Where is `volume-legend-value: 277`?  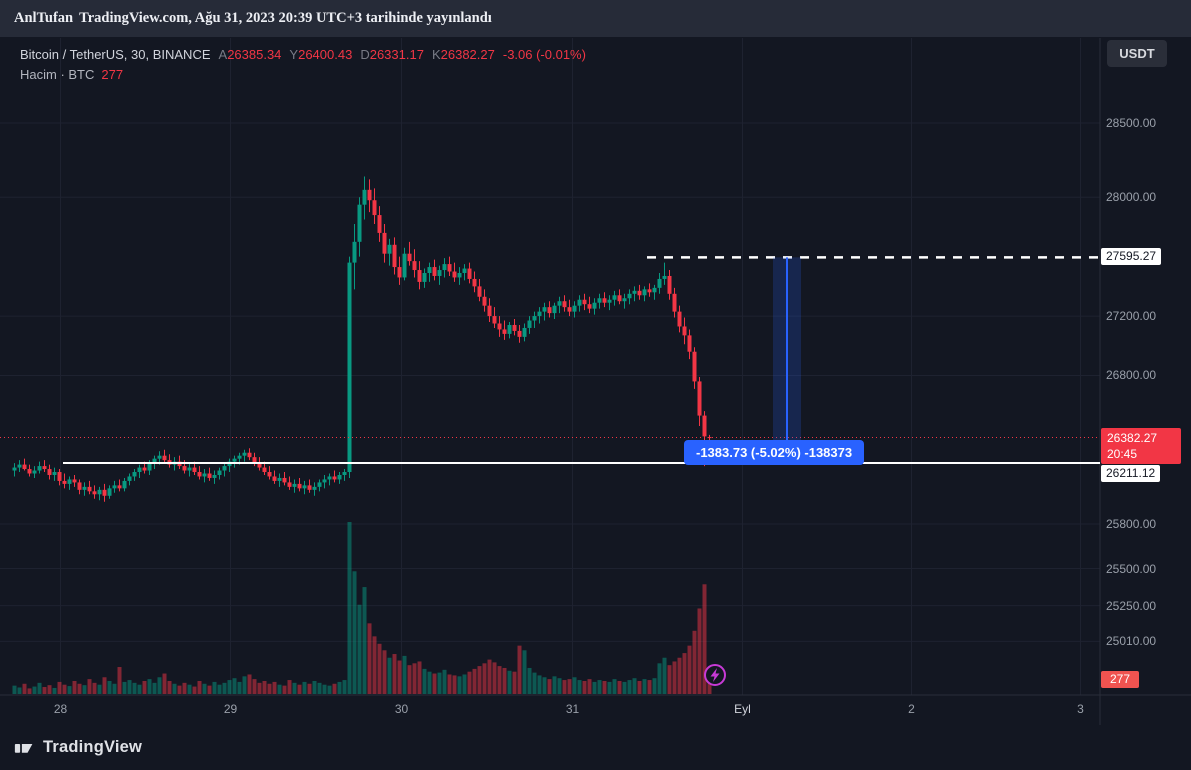 volume-legend-value: 277 is located at coordinates (112, 74).